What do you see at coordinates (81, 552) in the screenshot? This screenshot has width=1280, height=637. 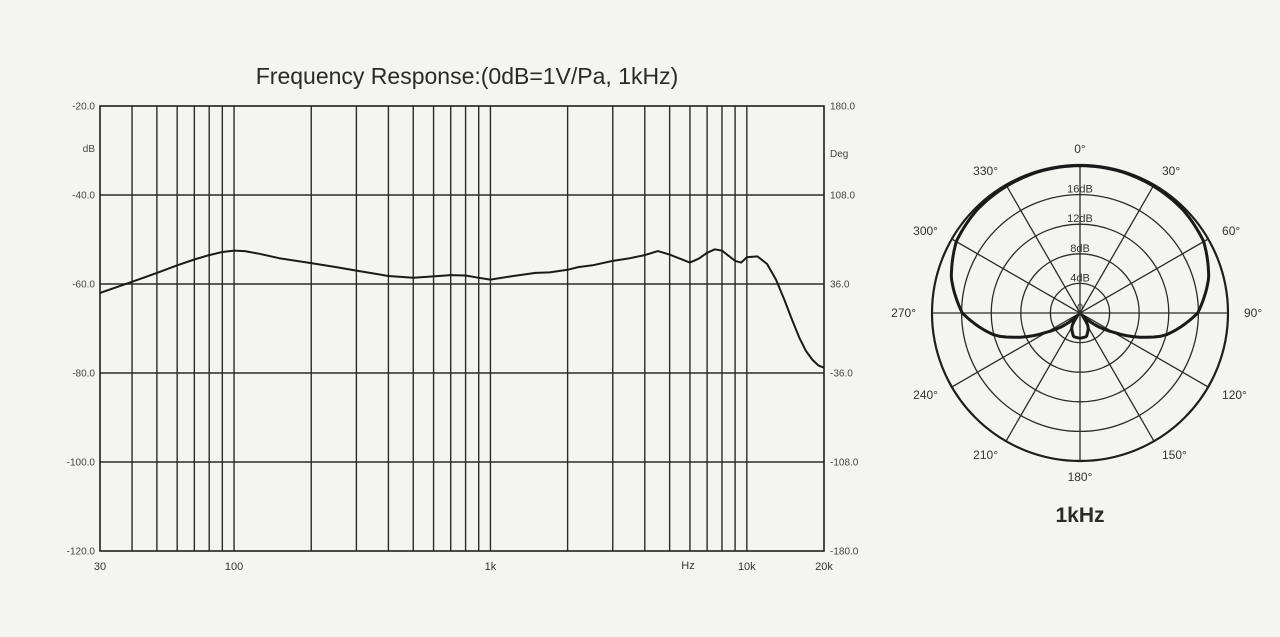 I see `y-tick-label: -120.0` at bounding box center [81, 552].